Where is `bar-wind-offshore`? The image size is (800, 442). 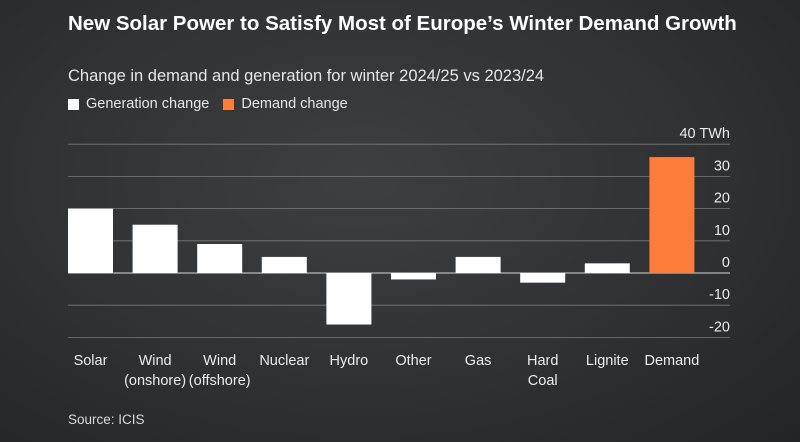
bar-wind-offshore is located at coordinates (220, 258).